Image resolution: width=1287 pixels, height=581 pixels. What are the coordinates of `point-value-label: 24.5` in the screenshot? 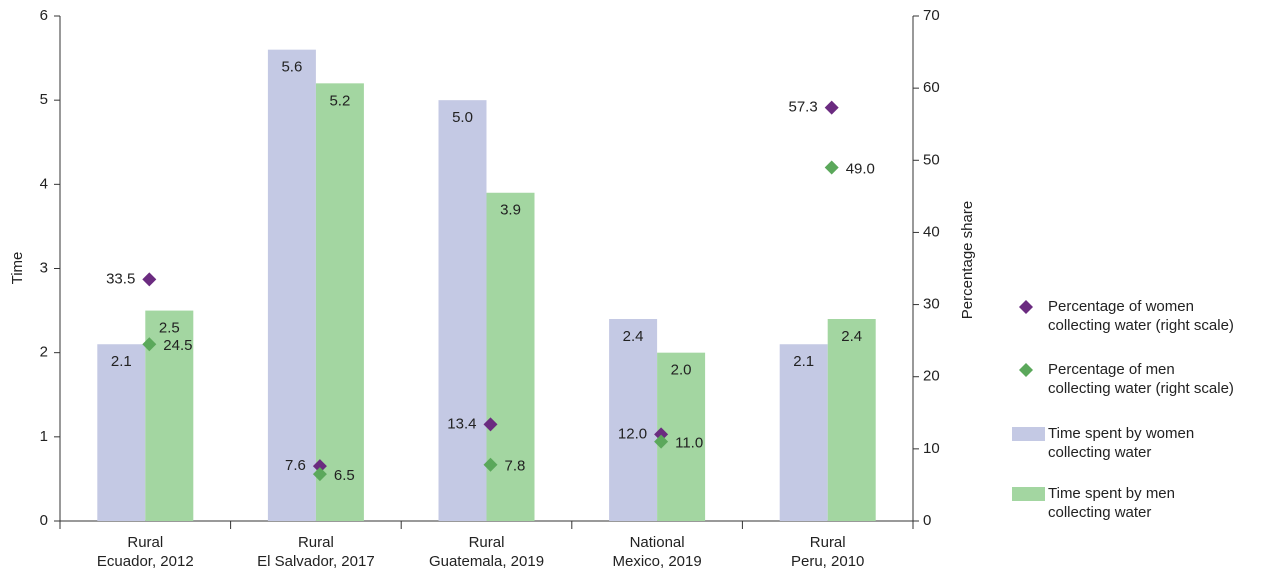 It's located at (177, 345).